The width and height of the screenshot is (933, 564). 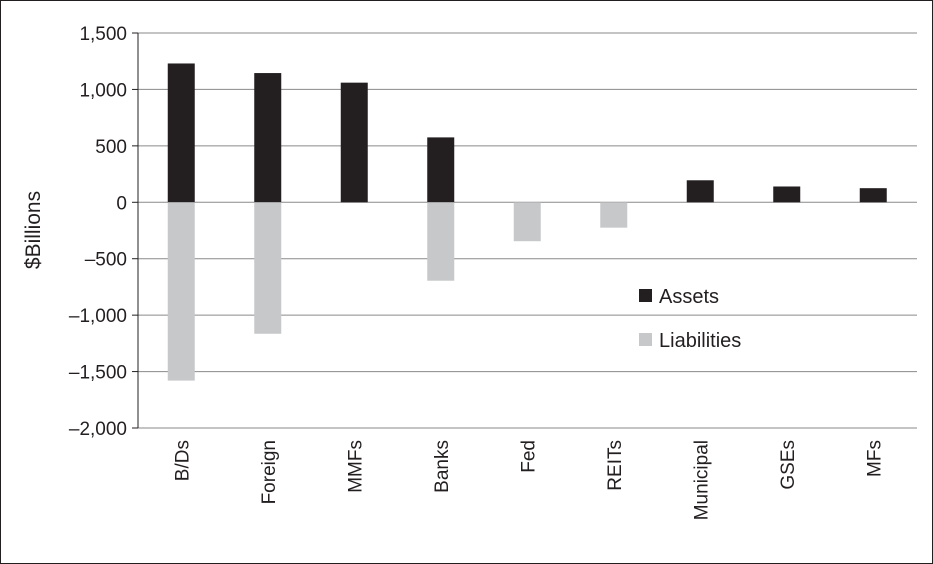 I want to click on y-tick-label: 500, so click(x=111, y=147).